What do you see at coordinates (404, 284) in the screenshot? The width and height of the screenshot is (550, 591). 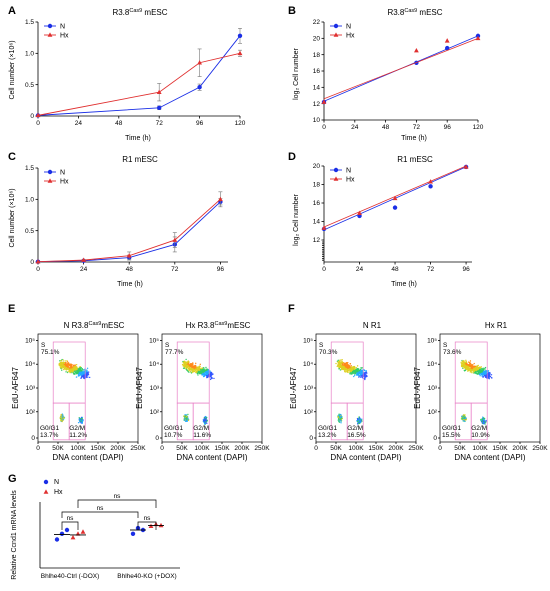 I see `panel-d-xlabel: Time (h)` at bounding box center [404, 284].